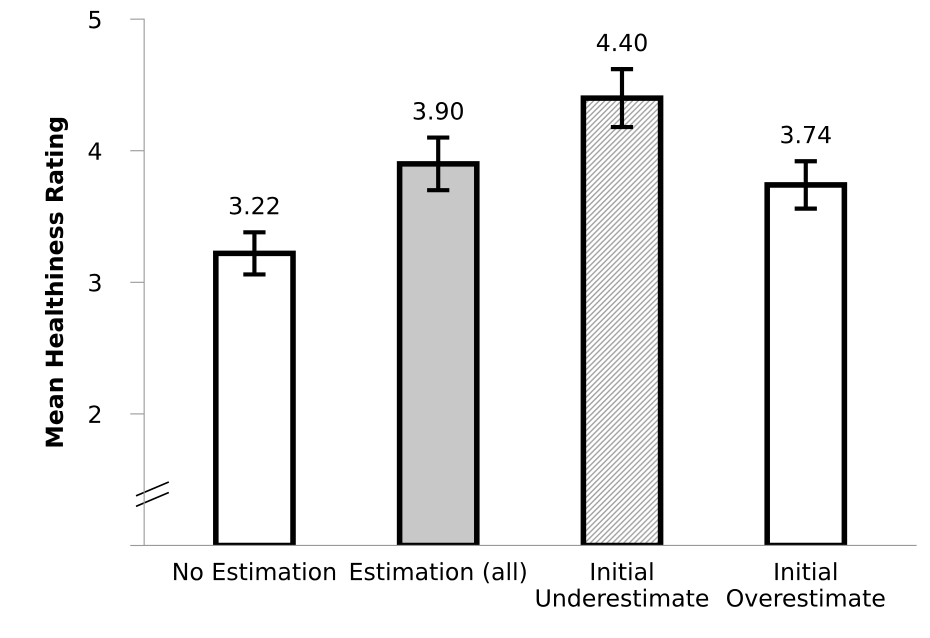  Describe the element at coordinates (438, 111) in the screenshot. I see `data-label: 3.90` at that location.